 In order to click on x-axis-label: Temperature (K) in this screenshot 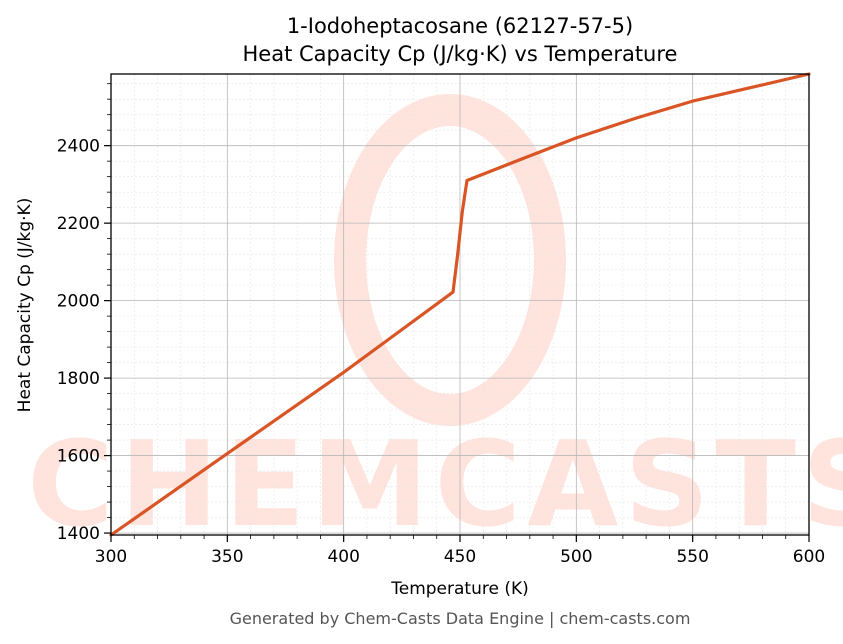, I will do `click(459, 589)`.